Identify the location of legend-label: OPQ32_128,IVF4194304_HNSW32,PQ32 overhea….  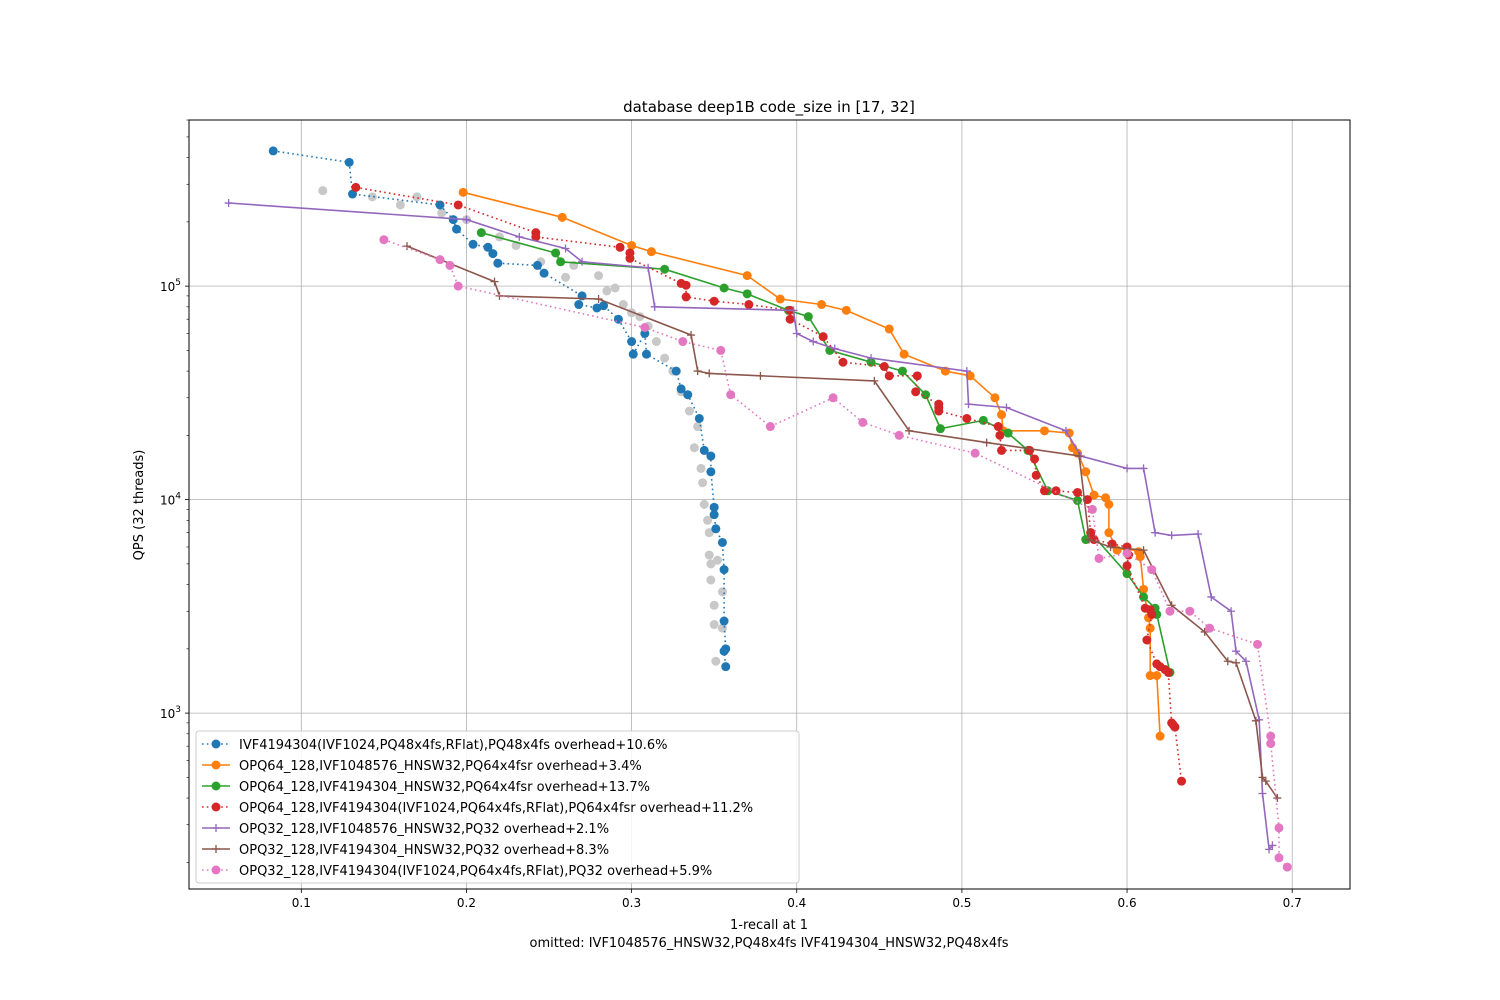
(424, 850).